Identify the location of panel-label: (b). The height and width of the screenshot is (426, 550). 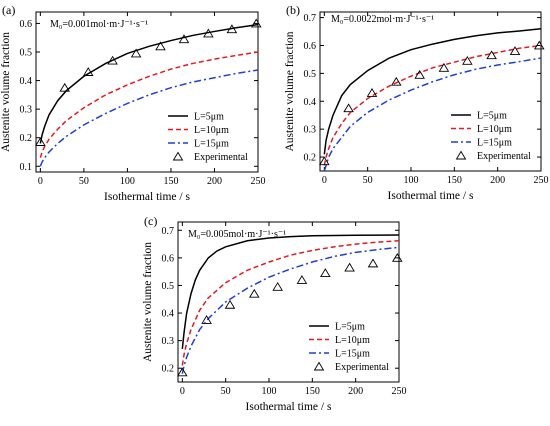
(293, 10).